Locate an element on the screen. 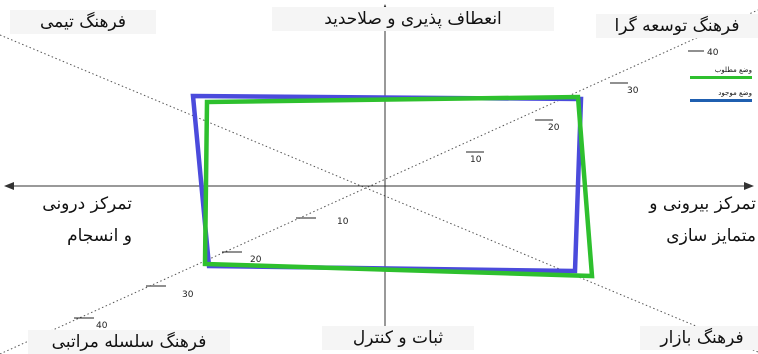 The image size is (758, 354). tick-label-ll-10: 10 is located at coordinates (343, 222).